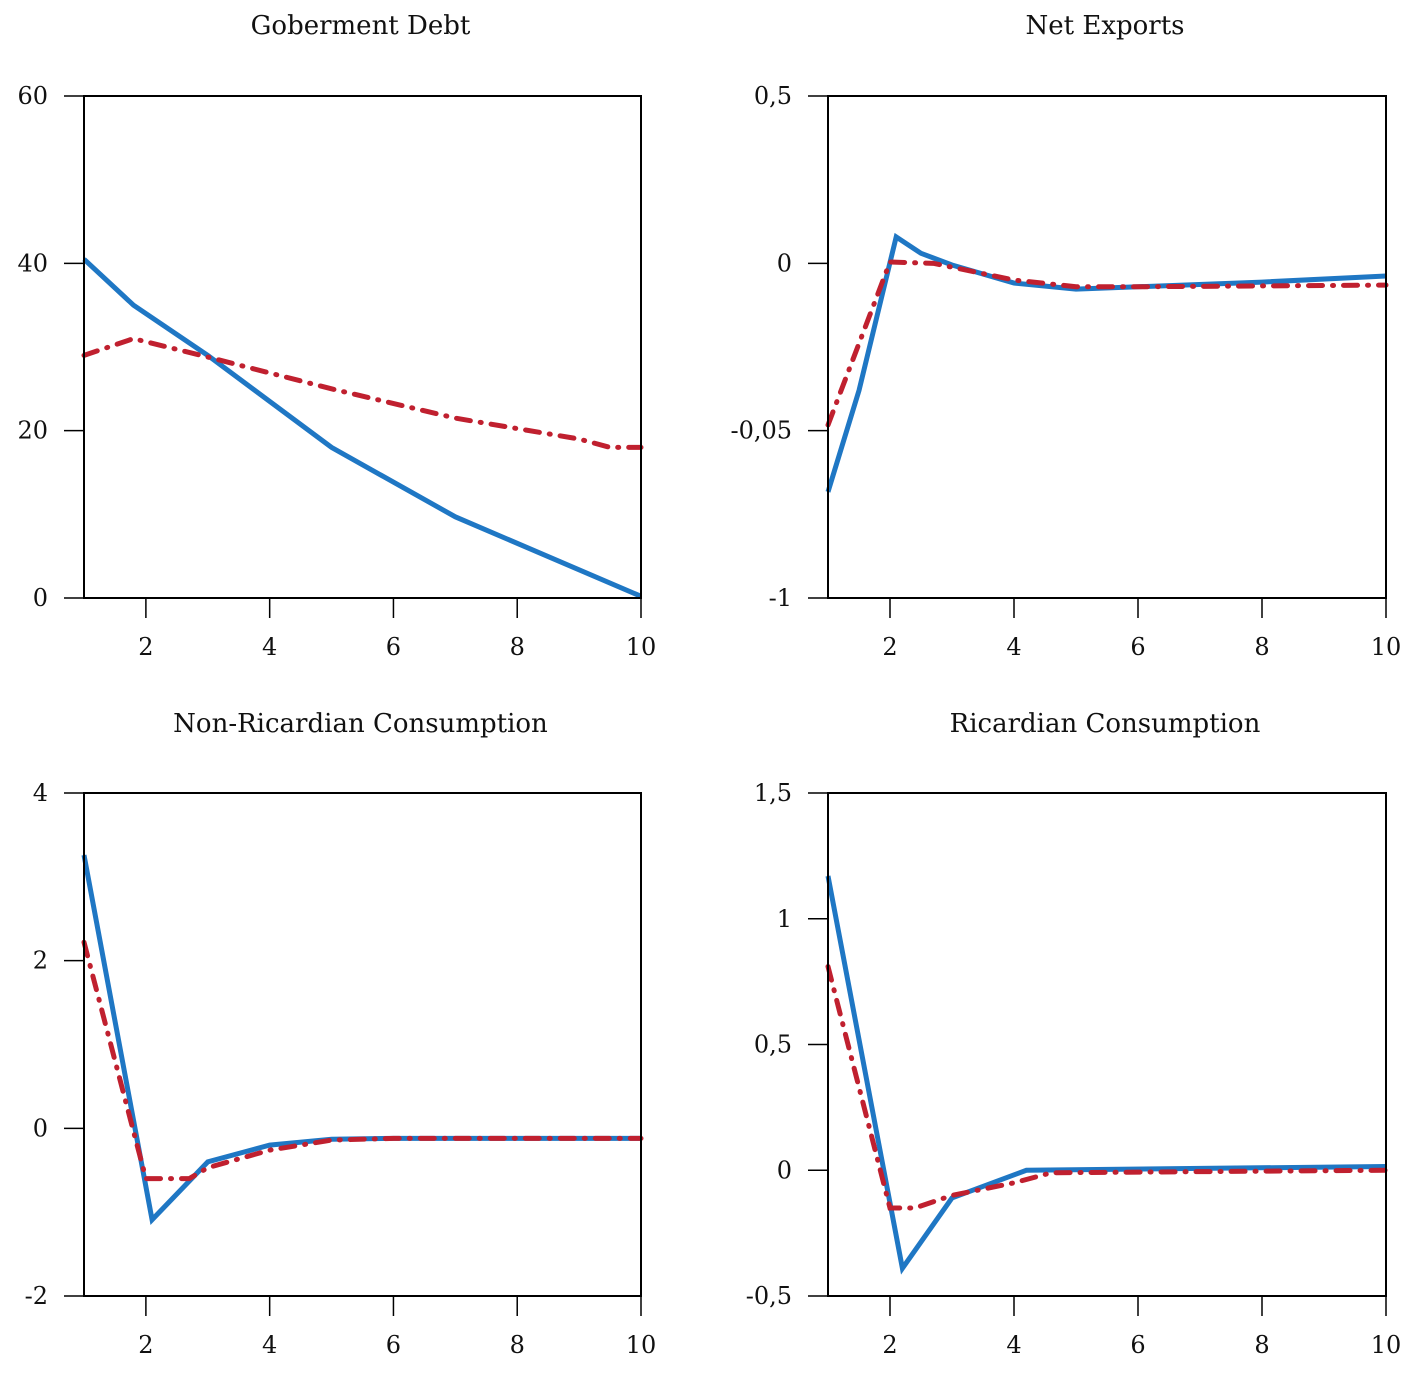  I want to click on y-tick-label: 60, so click(32, 96).